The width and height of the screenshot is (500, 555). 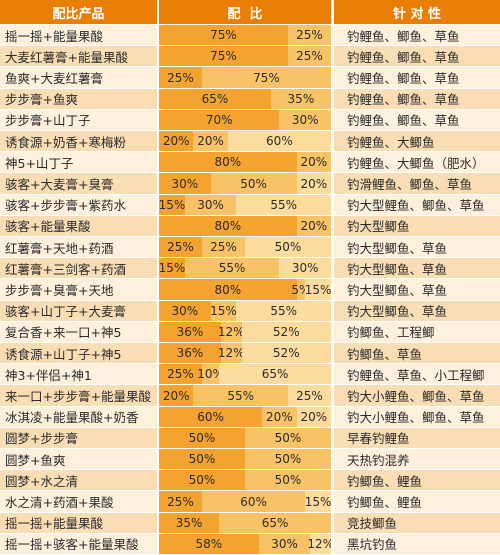 What do you see at coordinates (417, 12) in the screenshot?
I see `header-target: 针 对 性` at bounding box center [417, 12].